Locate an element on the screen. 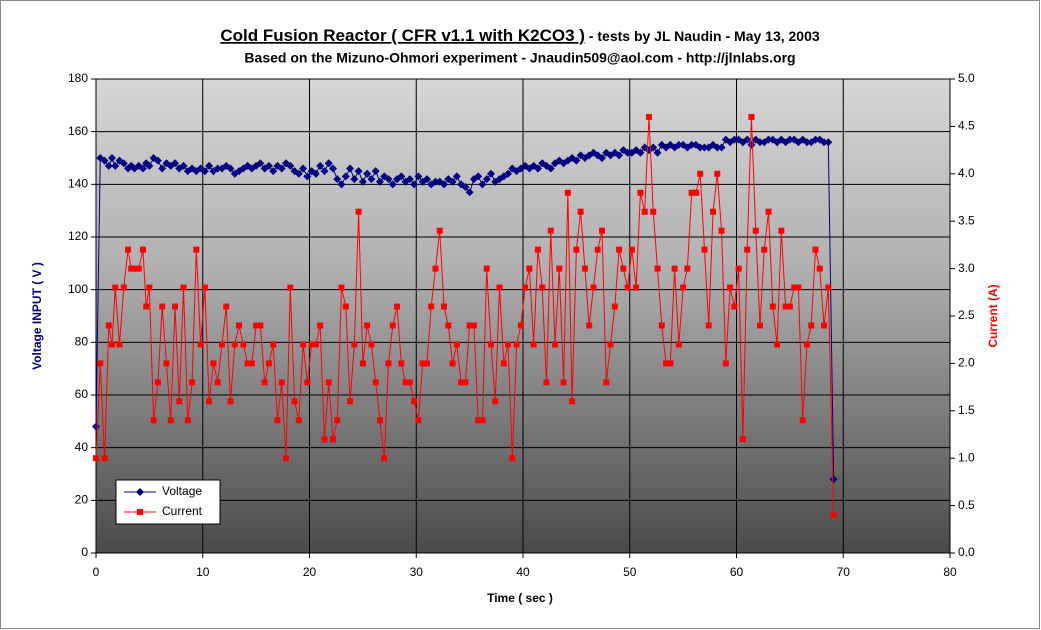  y-axis-label: Voltage INPUT ( V ) is located at coordinates (37, 316).